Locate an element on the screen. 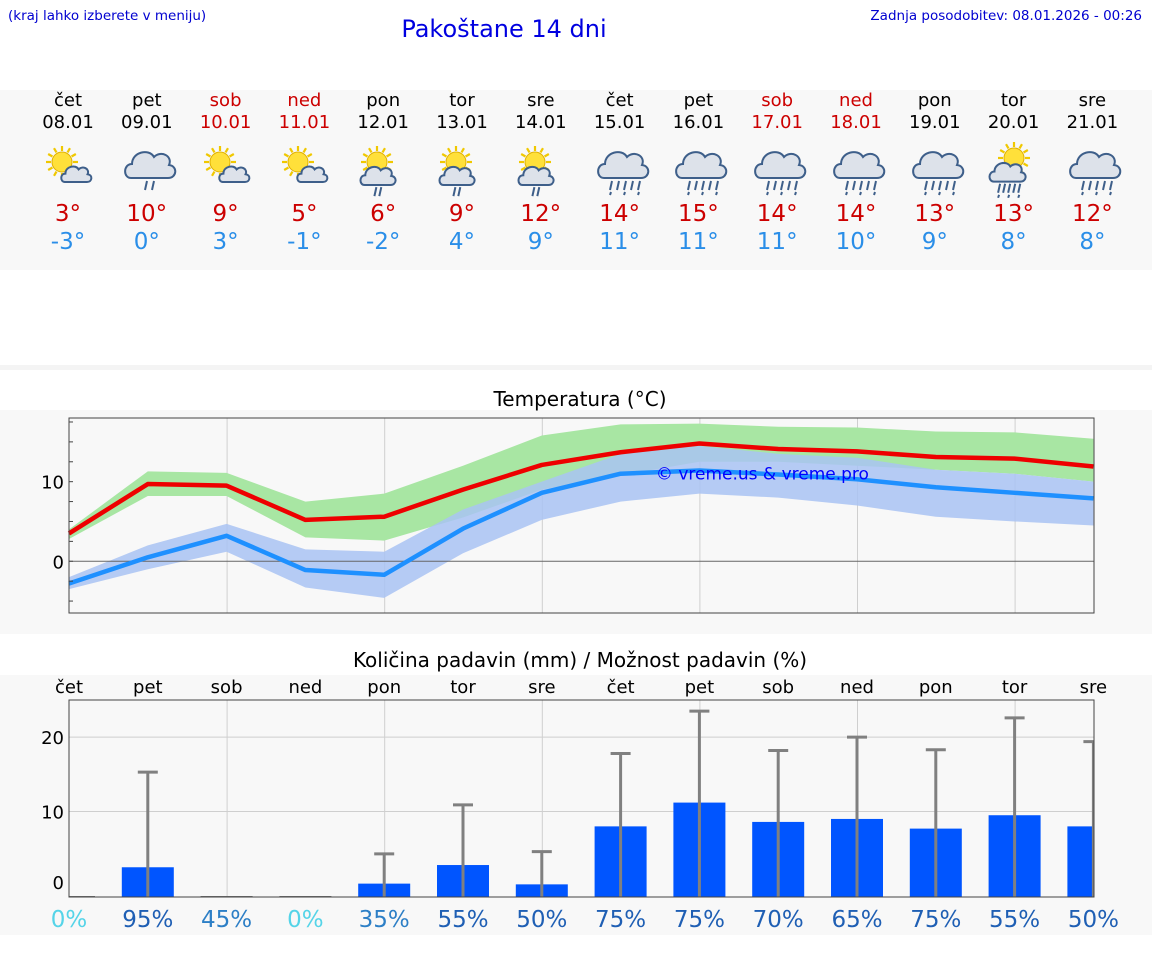 Image resolution: width=1152 pixels, height=975 pixels. day-date: 21.01 is located at coordinates (1092, 122).